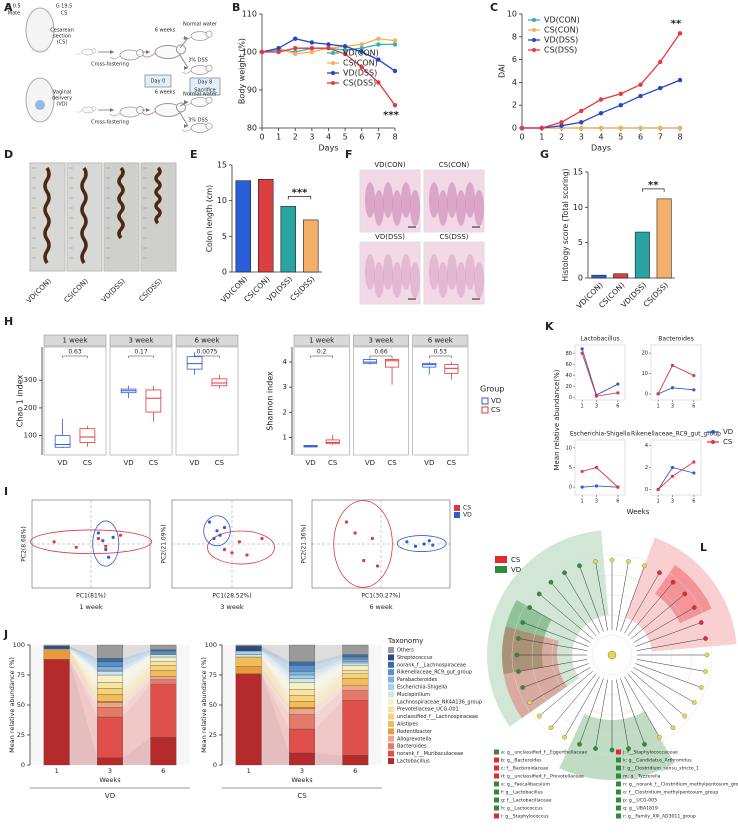 Image resolution: width=738 pixels, height=836 pixels. What do you see at coordinates (261, 137) in the screenshot?
I see `x-tick-label: 0` at bounding box center [261, 137].